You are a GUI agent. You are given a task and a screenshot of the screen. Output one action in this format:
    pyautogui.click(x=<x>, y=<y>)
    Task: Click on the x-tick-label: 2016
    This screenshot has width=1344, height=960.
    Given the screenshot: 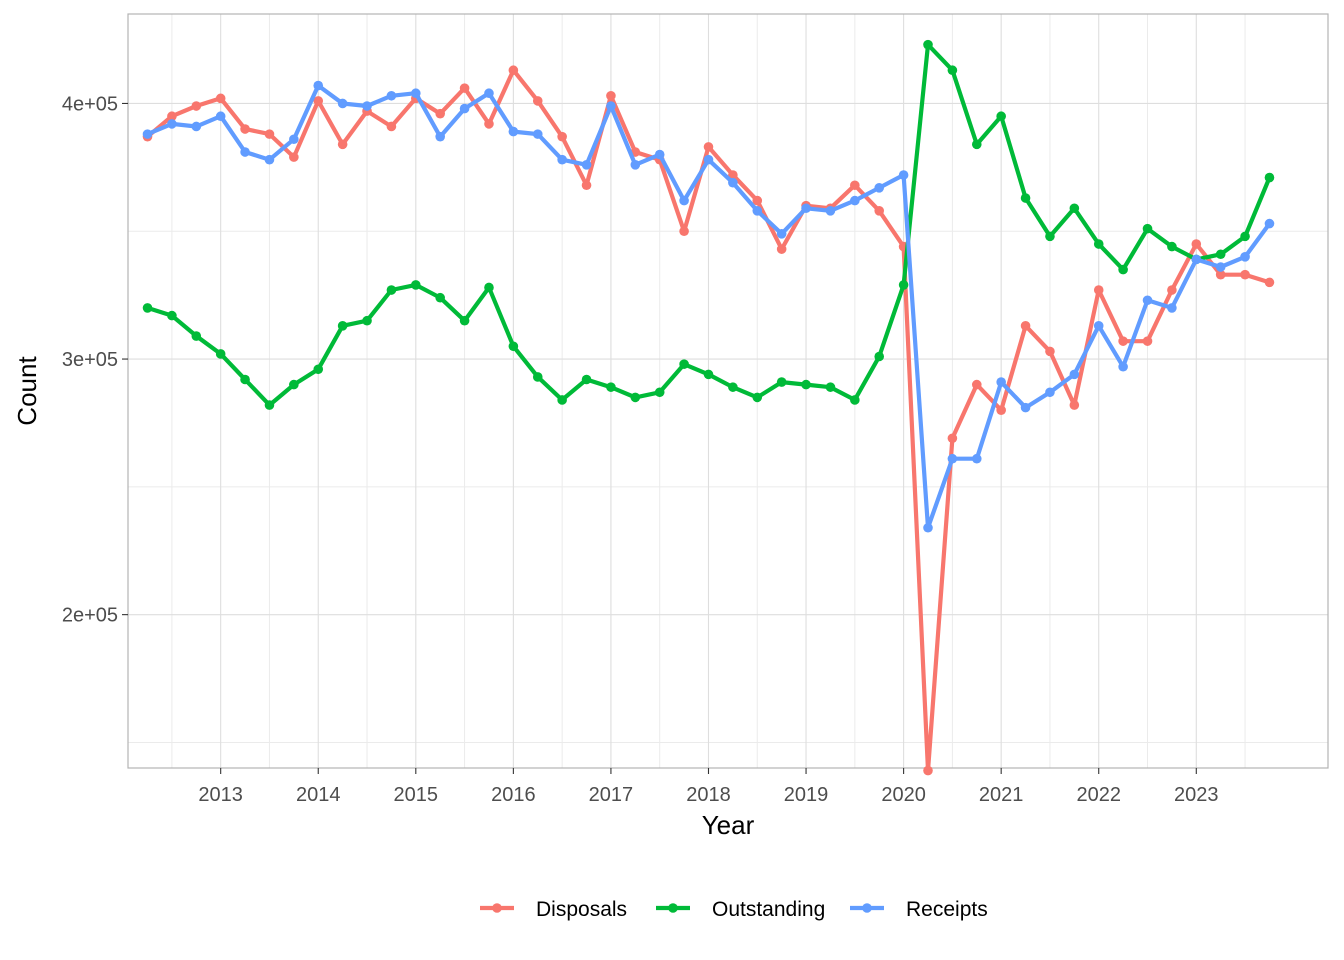 What is the action you would take?
    pyautogui.click(x=513, y=795)
    